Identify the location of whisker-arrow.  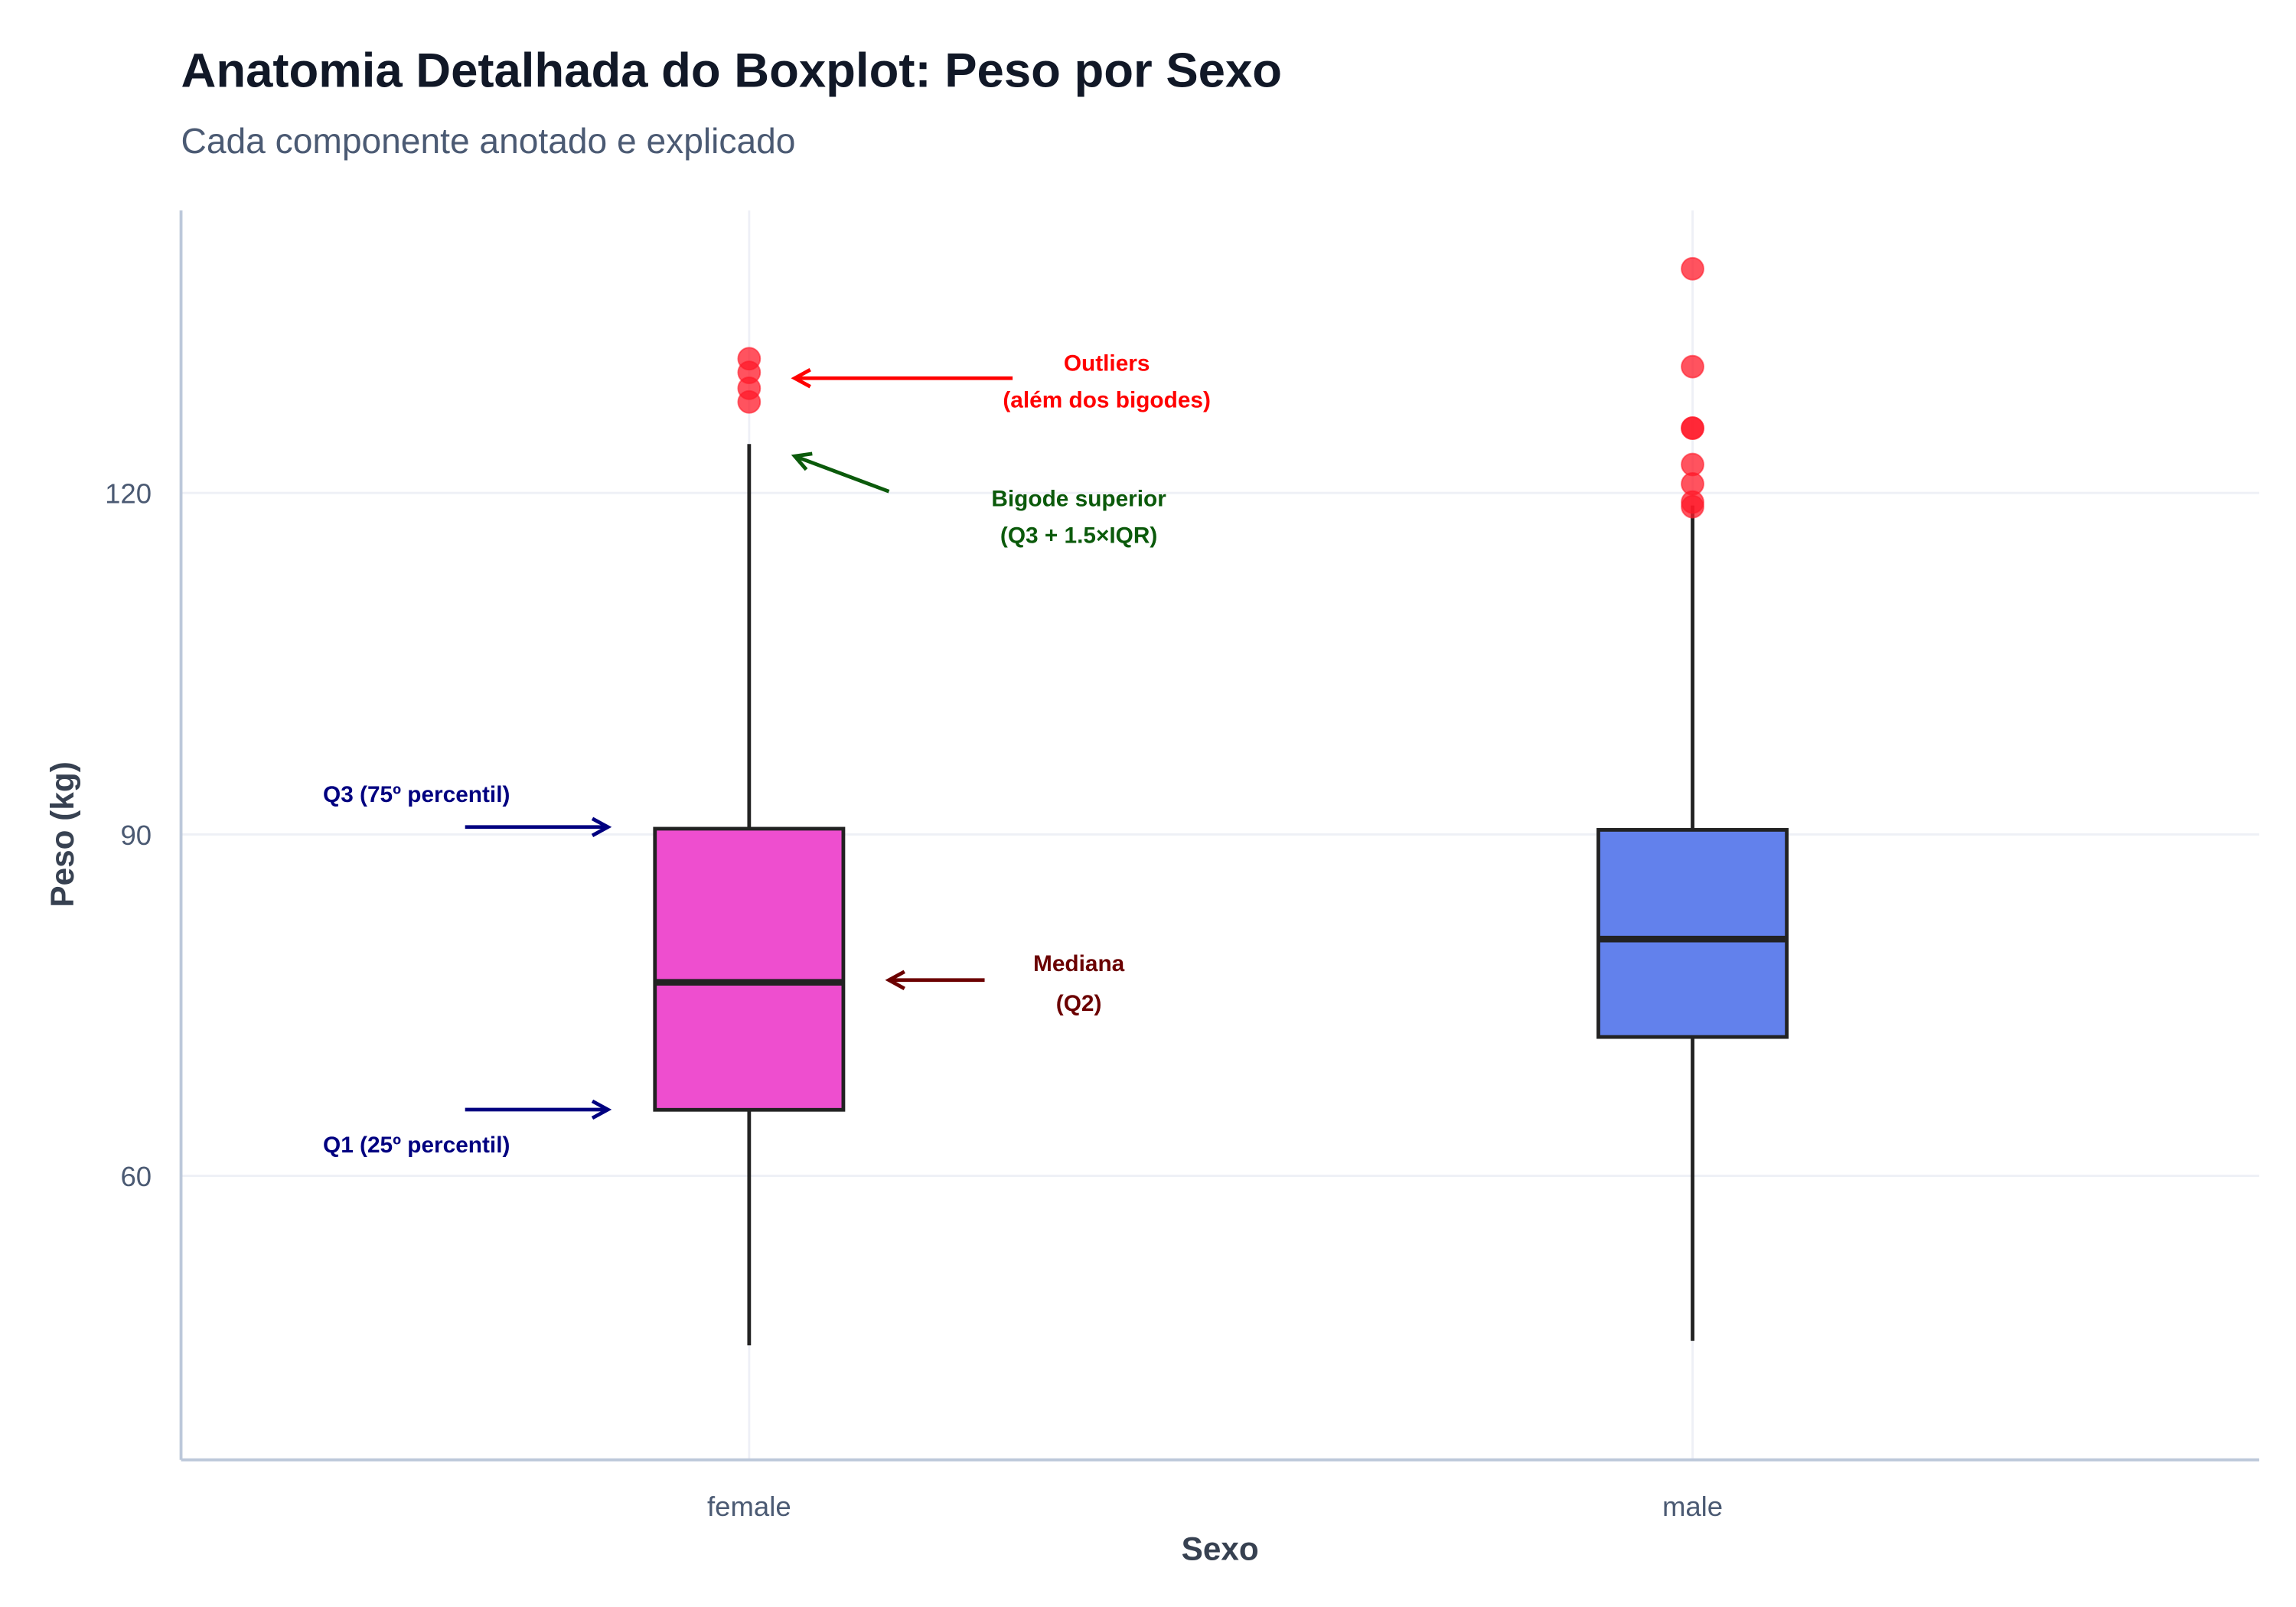
(842, 474).